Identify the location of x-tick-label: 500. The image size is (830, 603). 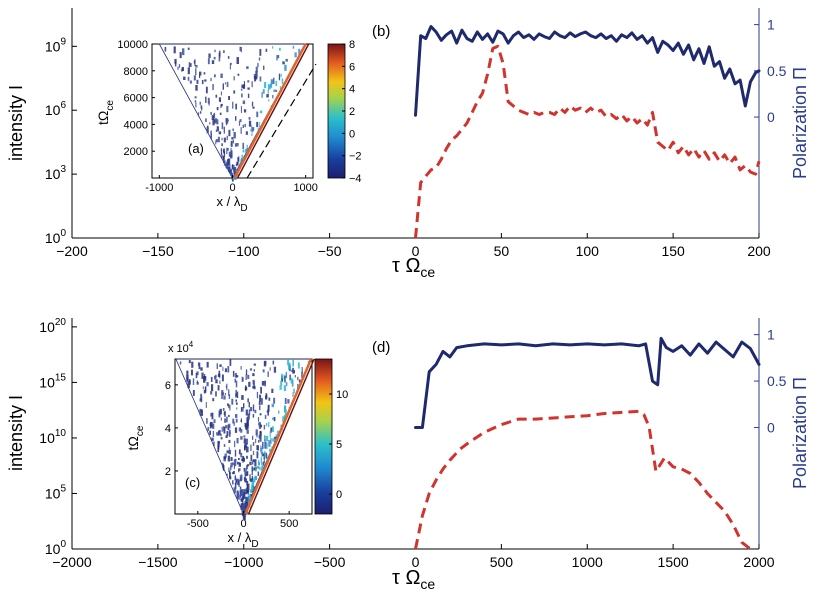
(502, 562).